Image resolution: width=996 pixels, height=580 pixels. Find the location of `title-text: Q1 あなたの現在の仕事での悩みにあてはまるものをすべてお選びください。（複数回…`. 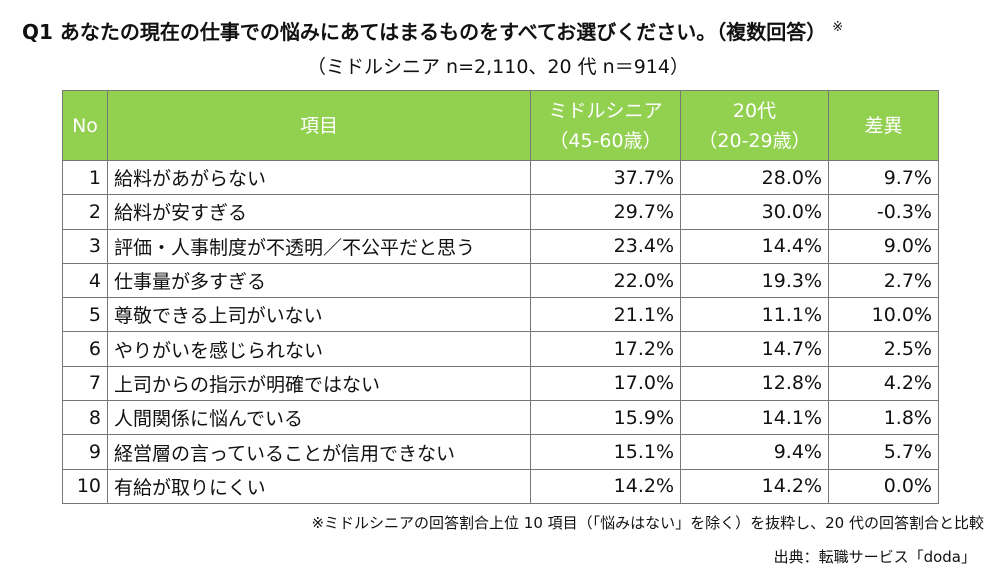

title-text: Q1 あなたの現在の仕事での悩みにあてはまるものをすべてお選びください。（複数回… is located at coordinates (424, 32).